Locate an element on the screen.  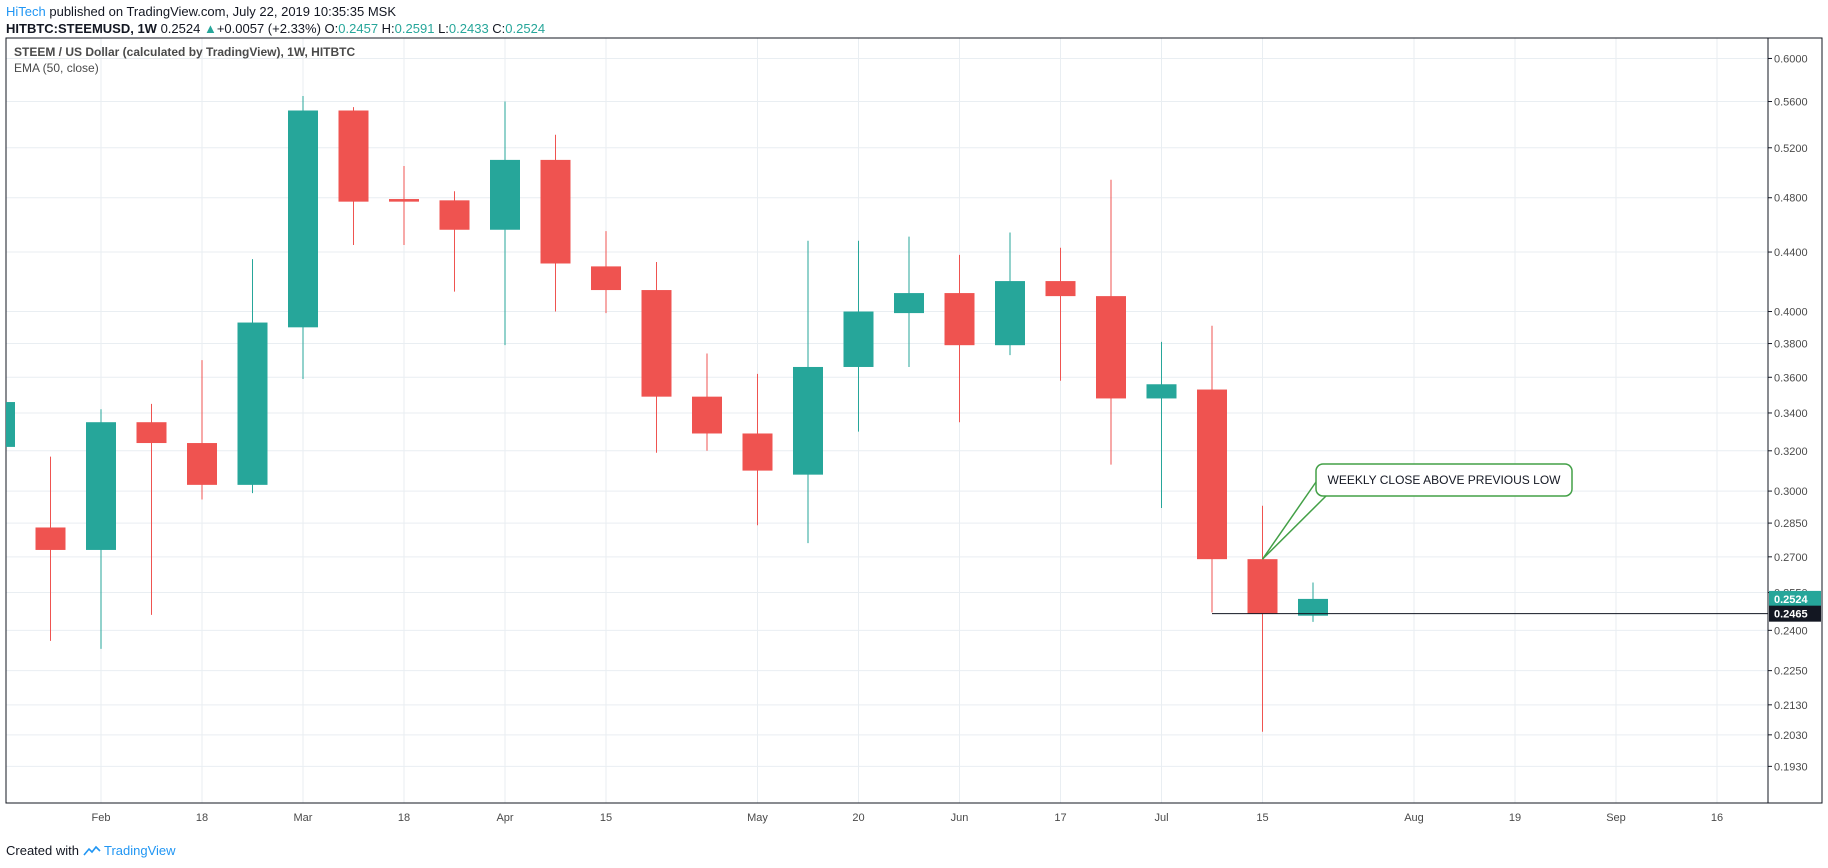
date-tick-label: 17 is located at coordinates (1060, 818).